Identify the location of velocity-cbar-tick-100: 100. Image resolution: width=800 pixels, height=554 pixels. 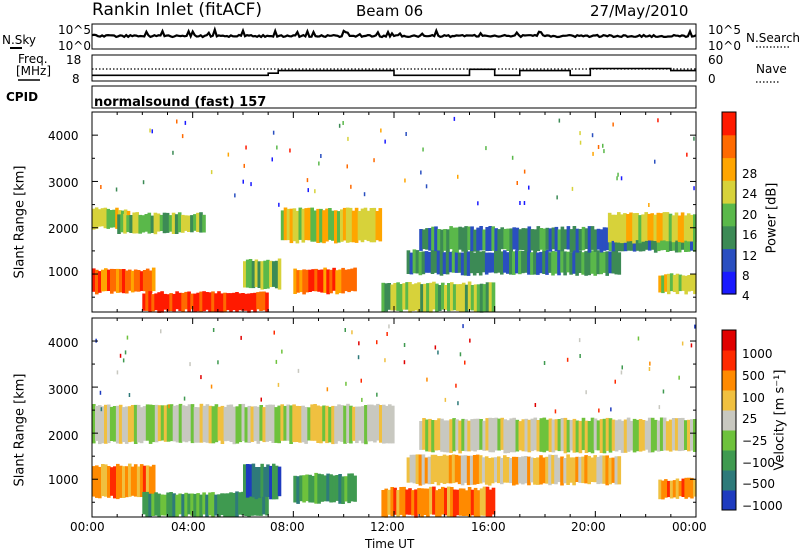
(753, 398).